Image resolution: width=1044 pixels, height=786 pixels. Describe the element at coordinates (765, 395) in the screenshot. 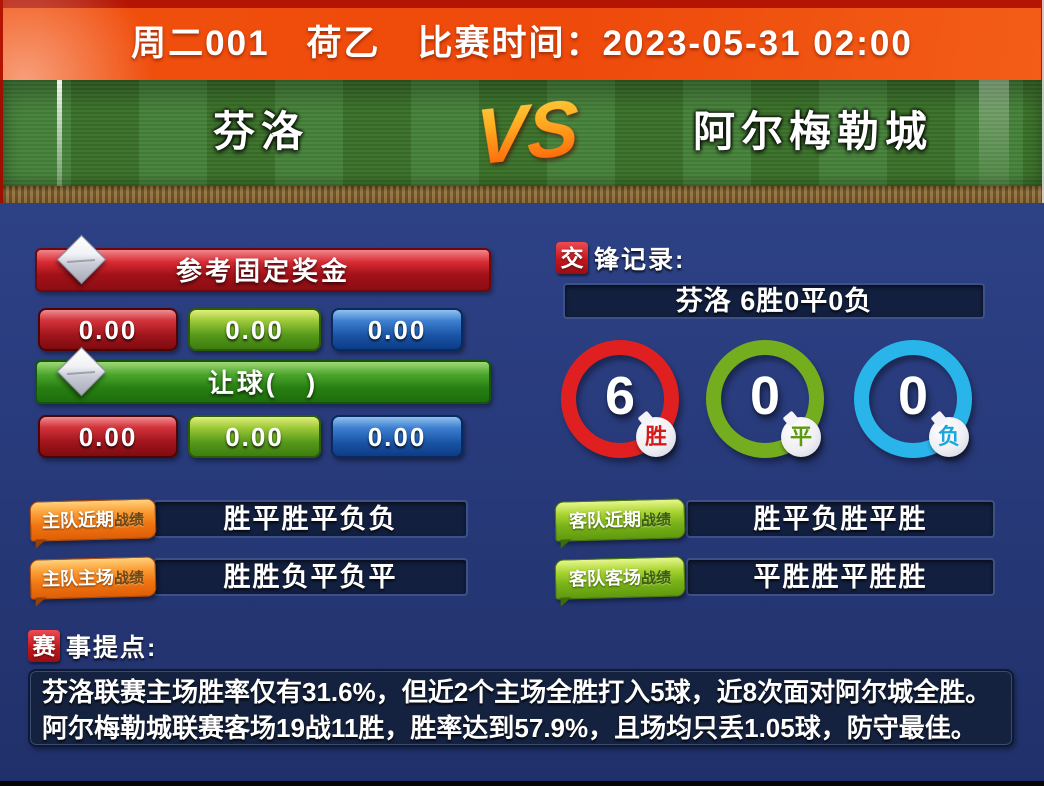

I see `h2h-draw-count: 0` at that location.